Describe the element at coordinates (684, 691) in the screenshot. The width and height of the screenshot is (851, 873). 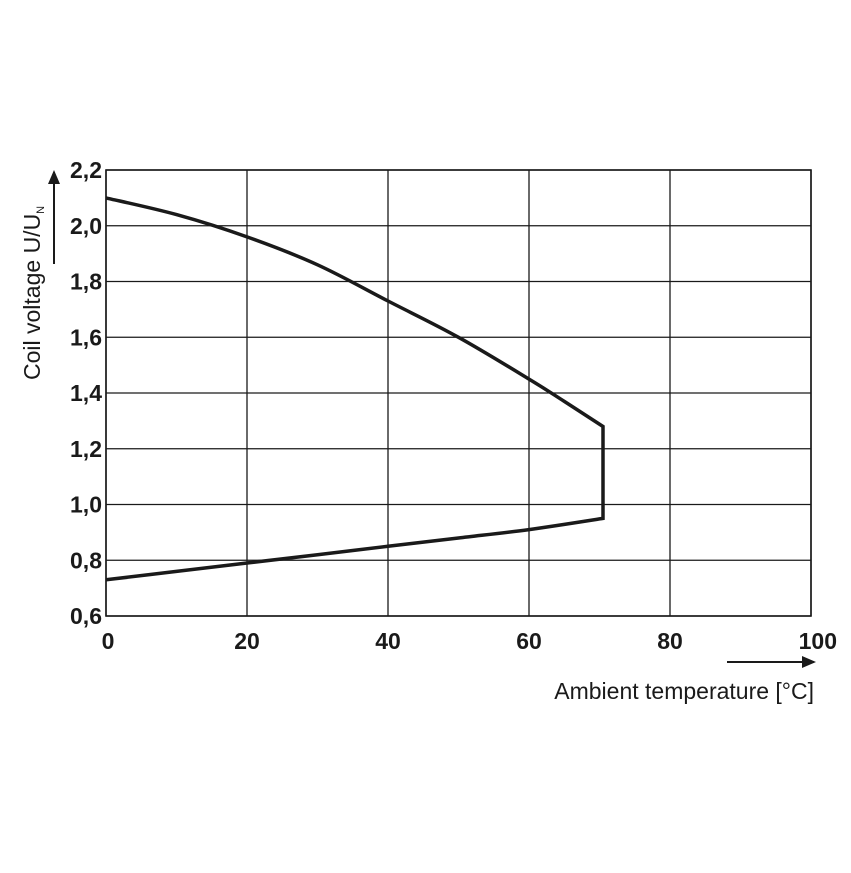
I see `x-axis-label: Ambient temperature [°C]` at that location.